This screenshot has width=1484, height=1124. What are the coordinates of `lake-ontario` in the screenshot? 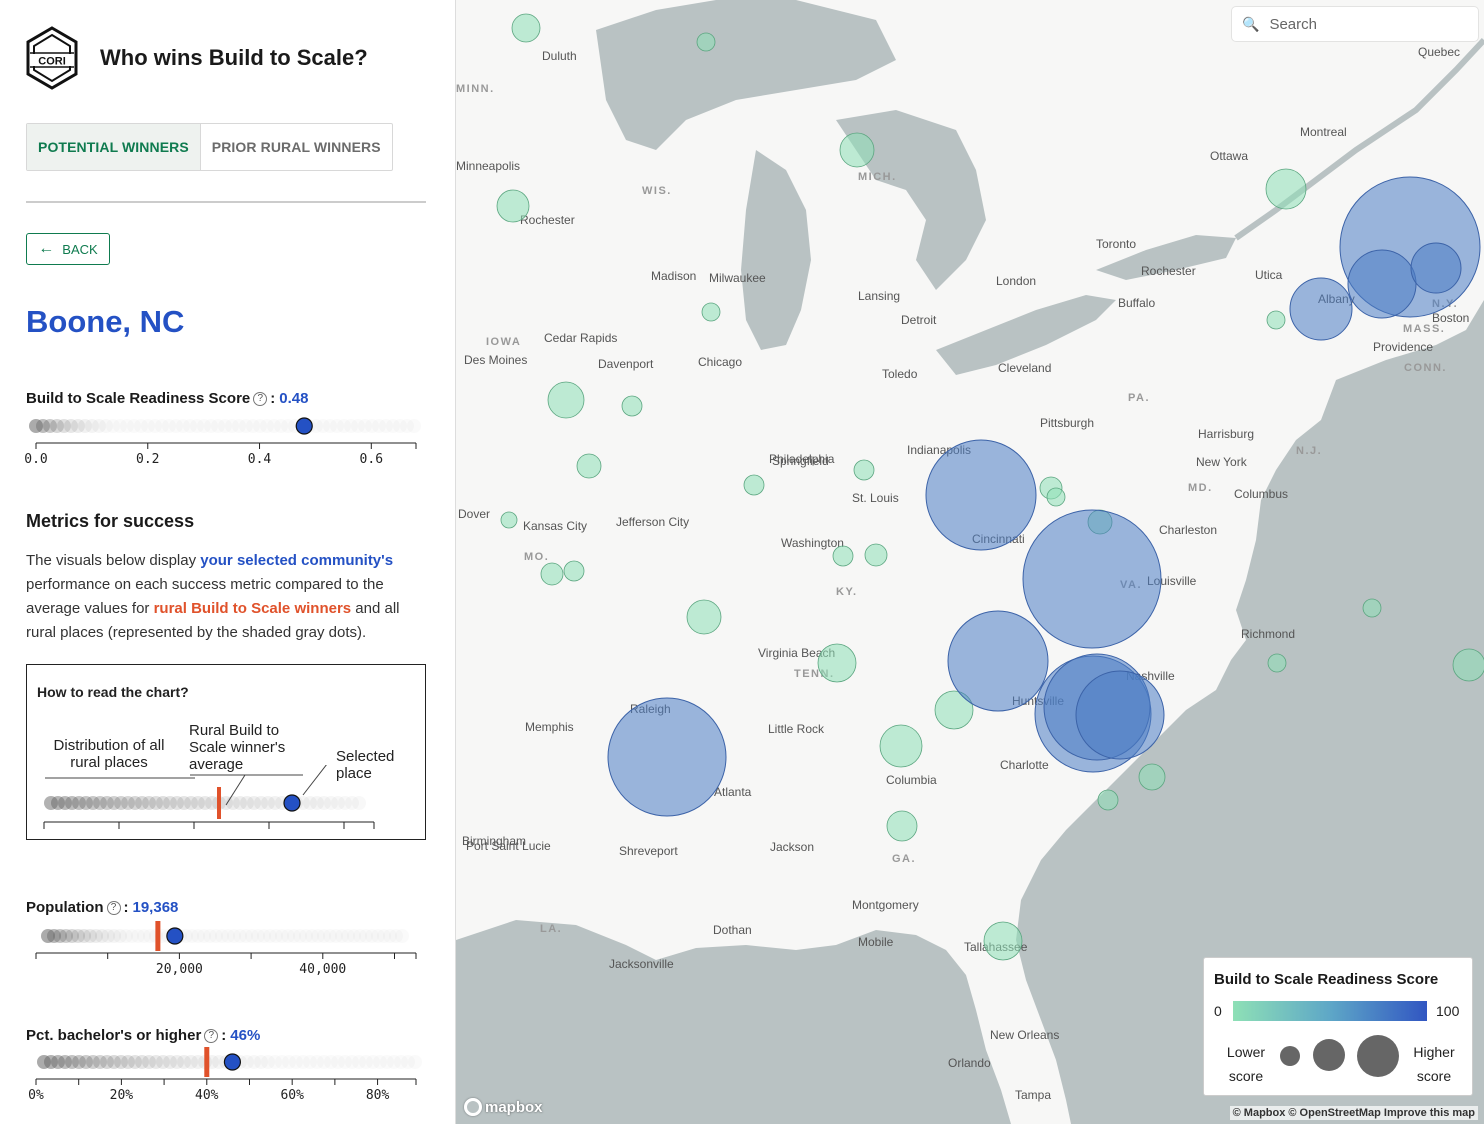 It's located at (1166, 257).